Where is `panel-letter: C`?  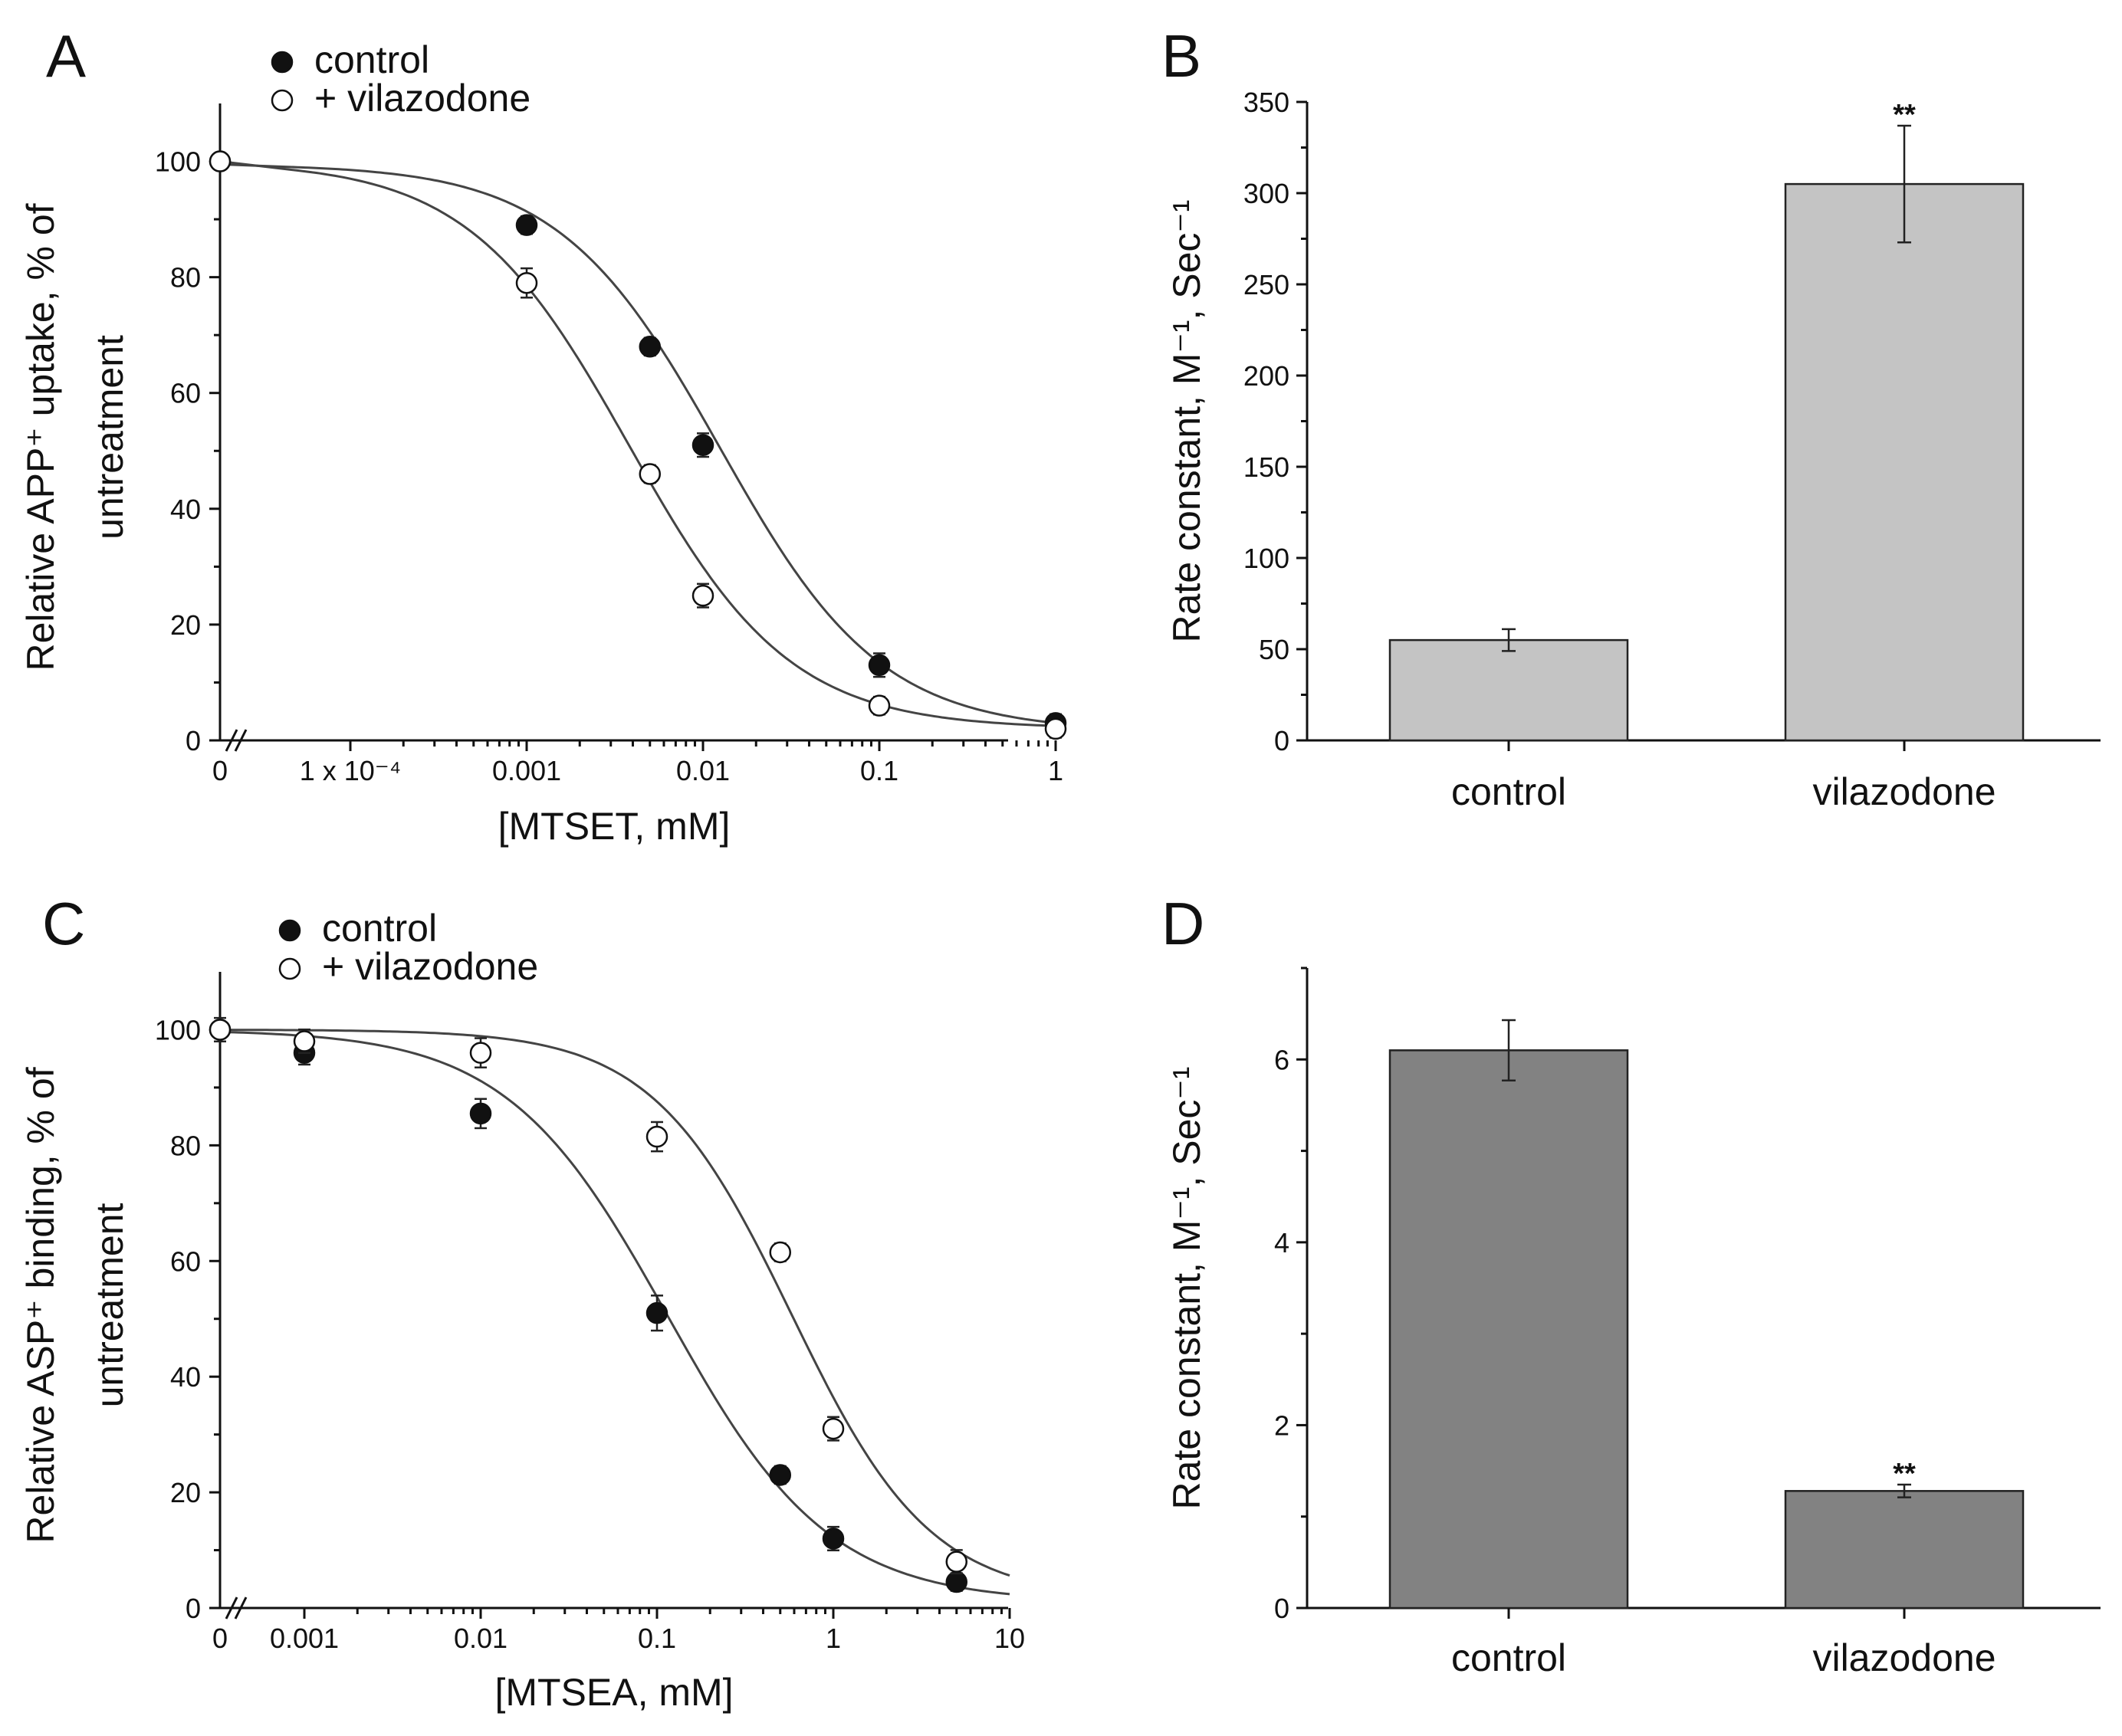 panel-letter: C is located at coordinates (63, 923).